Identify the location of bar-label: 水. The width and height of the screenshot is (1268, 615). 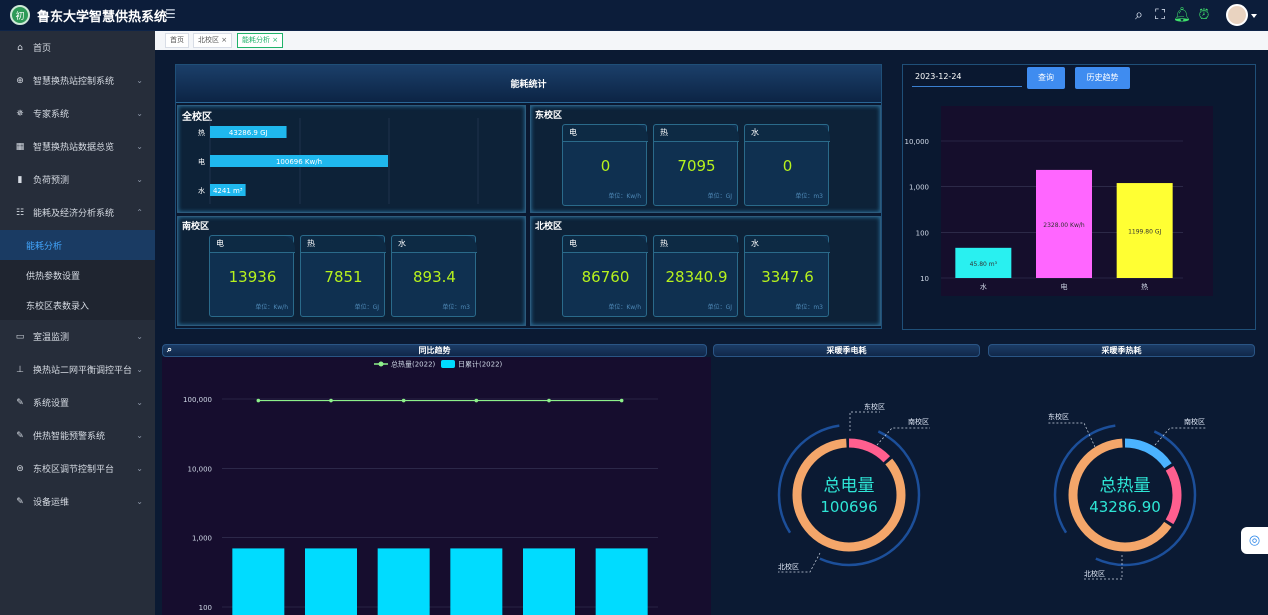
(201, 190).